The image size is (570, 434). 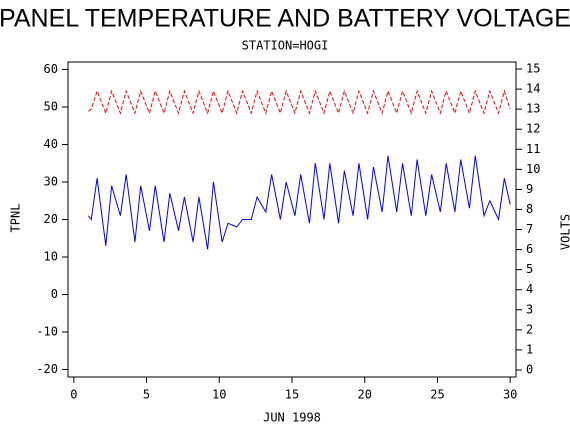 What do you see at coordinates (529, 369) in the screenshot?
I see `y2-tick-label: 0` at bounding box center [529, 369].